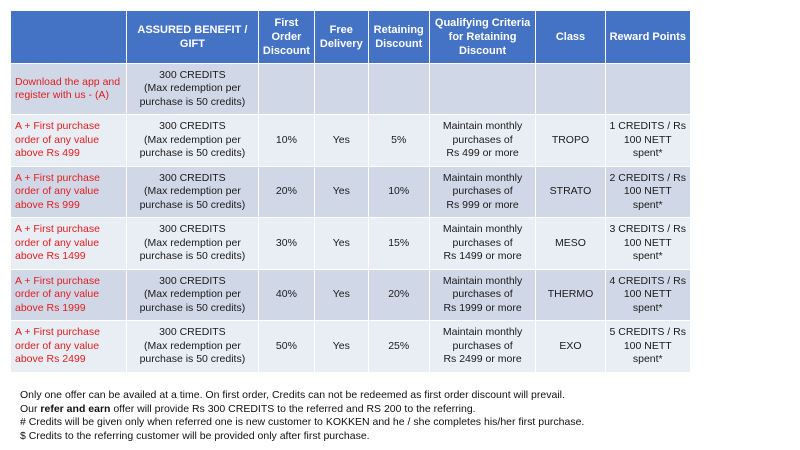 This screenshot has width=800, height=450. I want to click on criteria-line: Rs 499 or more, so click(482, 153).